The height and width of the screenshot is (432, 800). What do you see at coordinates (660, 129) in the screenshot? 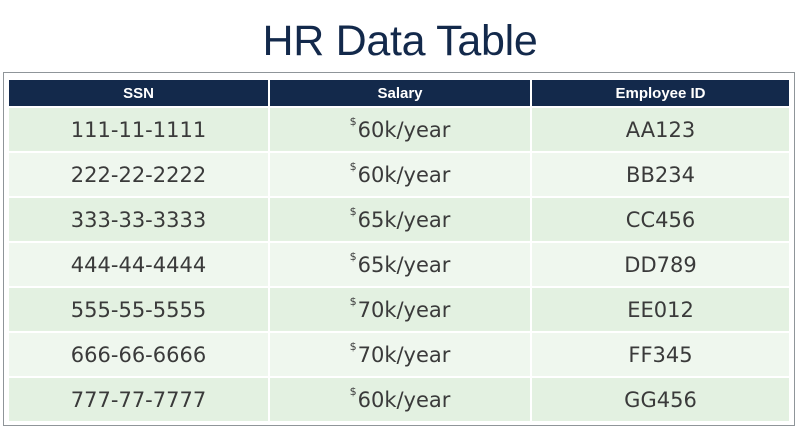
I see `cell-employee-id: AA123` at bounding box center [660, 129].